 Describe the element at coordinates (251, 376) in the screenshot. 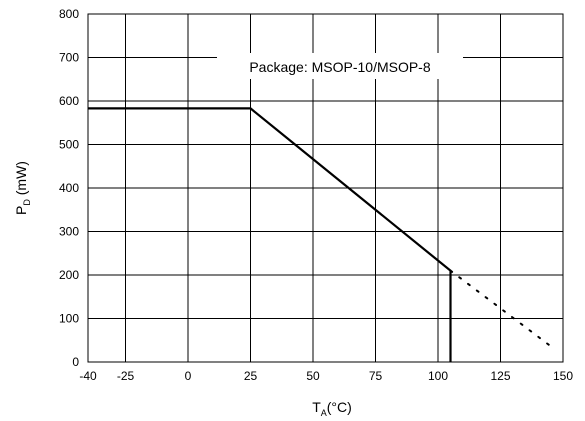

I see `x-tick-label: 25` at that location.